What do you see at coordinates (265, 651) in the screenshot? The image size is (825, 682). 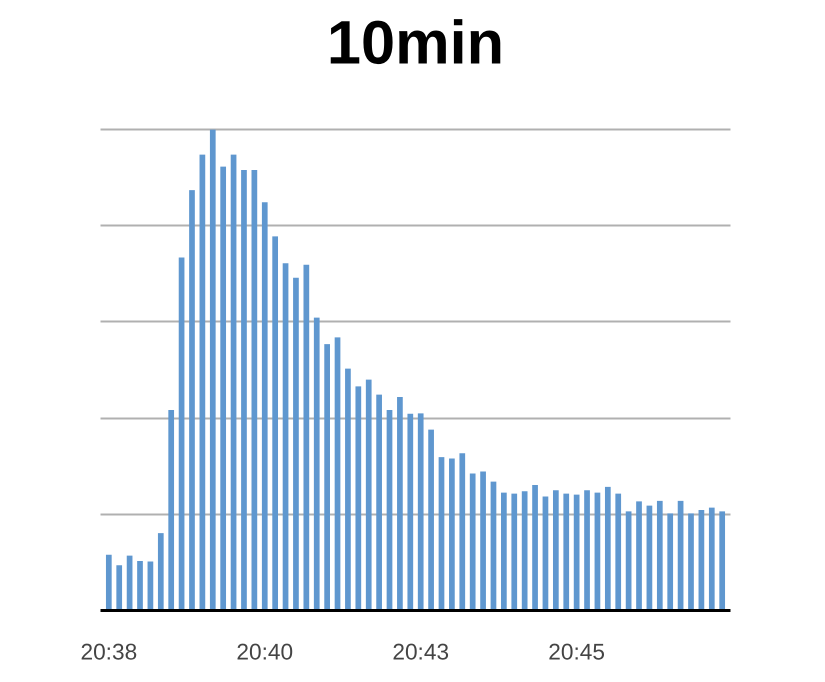 I see `x-tick-label: 20:40` at bounding box center [265, 651].